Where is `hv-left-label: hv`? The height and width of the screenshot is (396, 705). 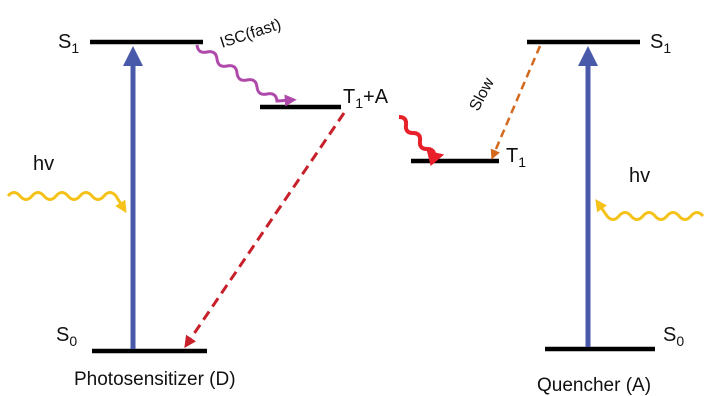 hv-left-label: hv is located at coordinates (43, 164).